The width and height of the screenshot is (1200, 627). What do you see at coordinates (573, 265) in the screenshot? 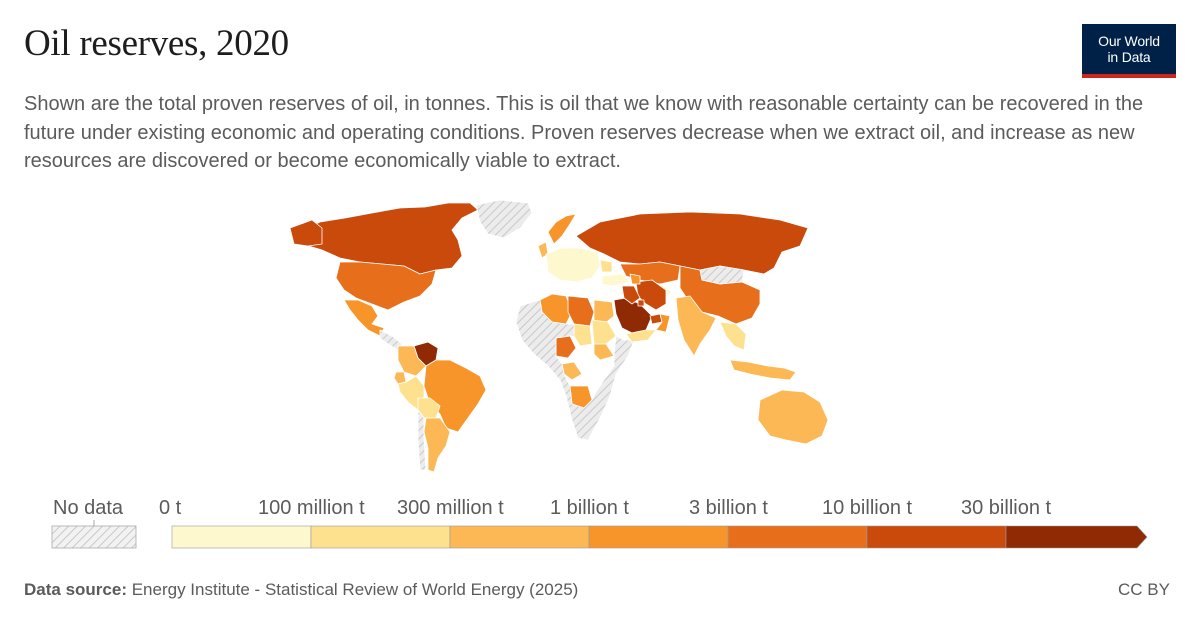
I see `region-western-europe` at bounding box center [573, 265].